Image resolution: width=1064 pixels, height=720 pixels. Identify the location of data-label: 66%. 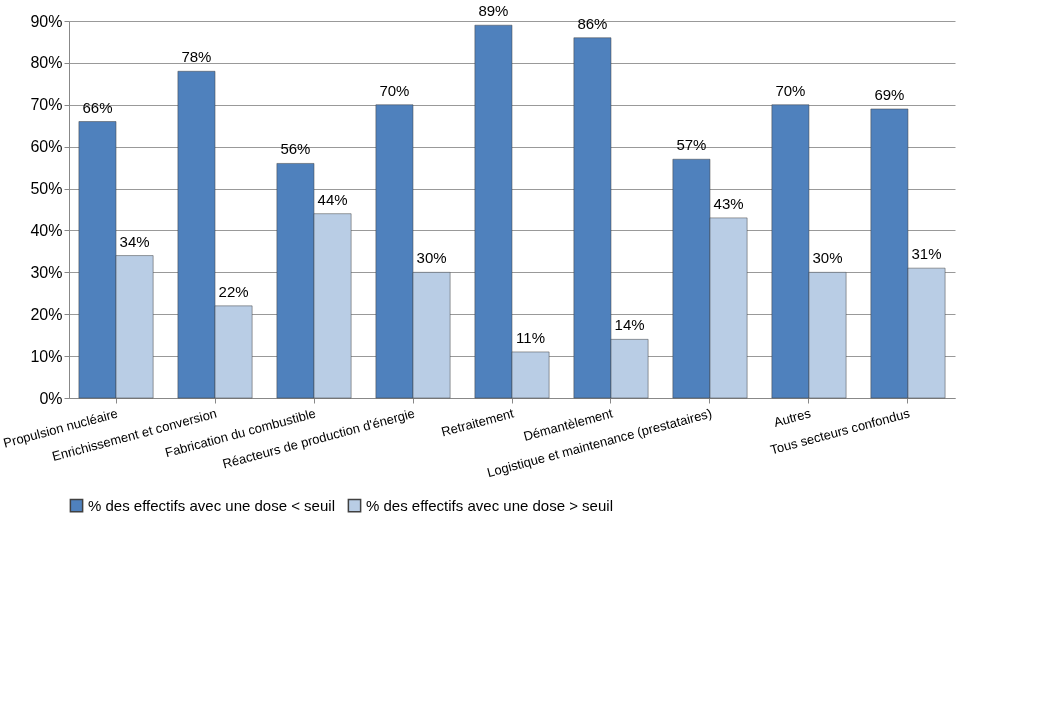
(97, 107).